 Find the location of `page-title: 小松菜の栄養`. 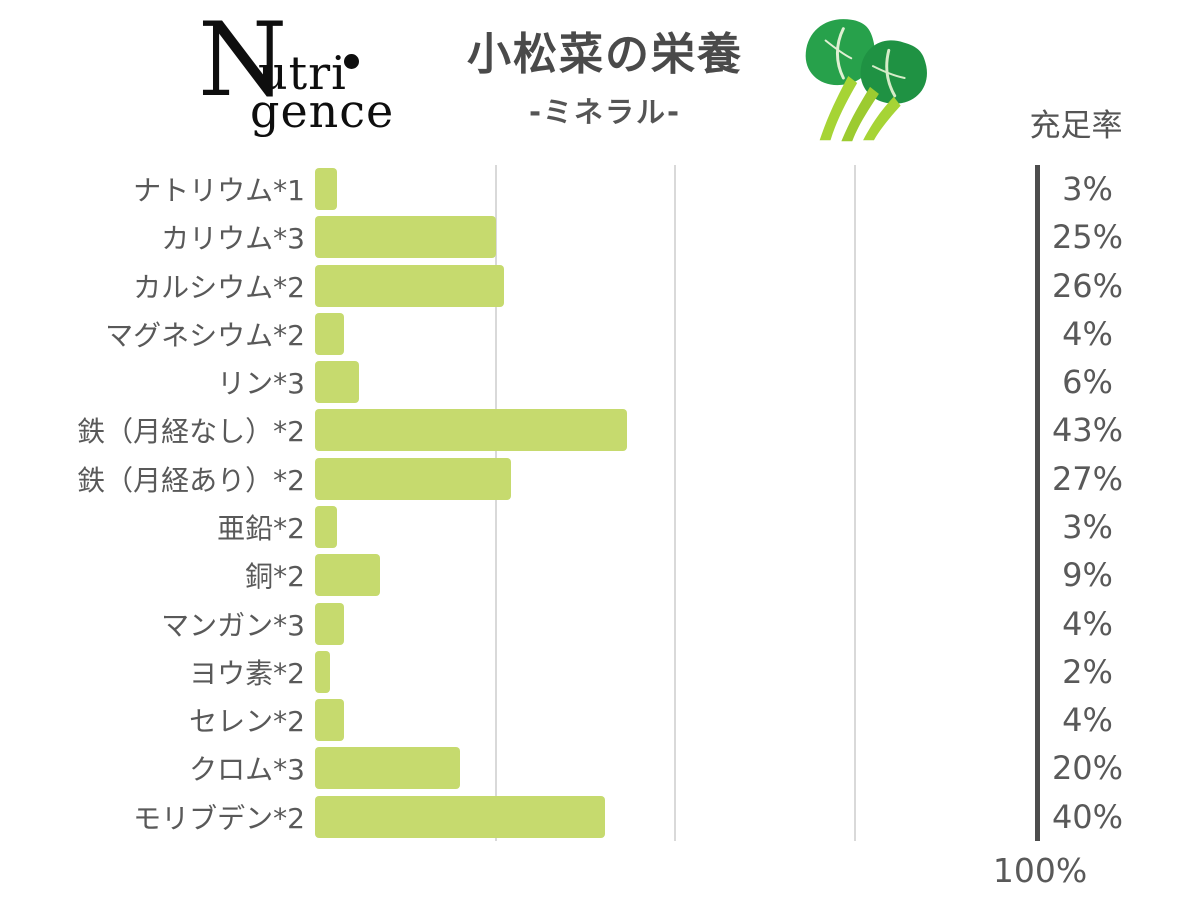

page-title: 小松菜の栄養 is located at coordinates (605, 54).